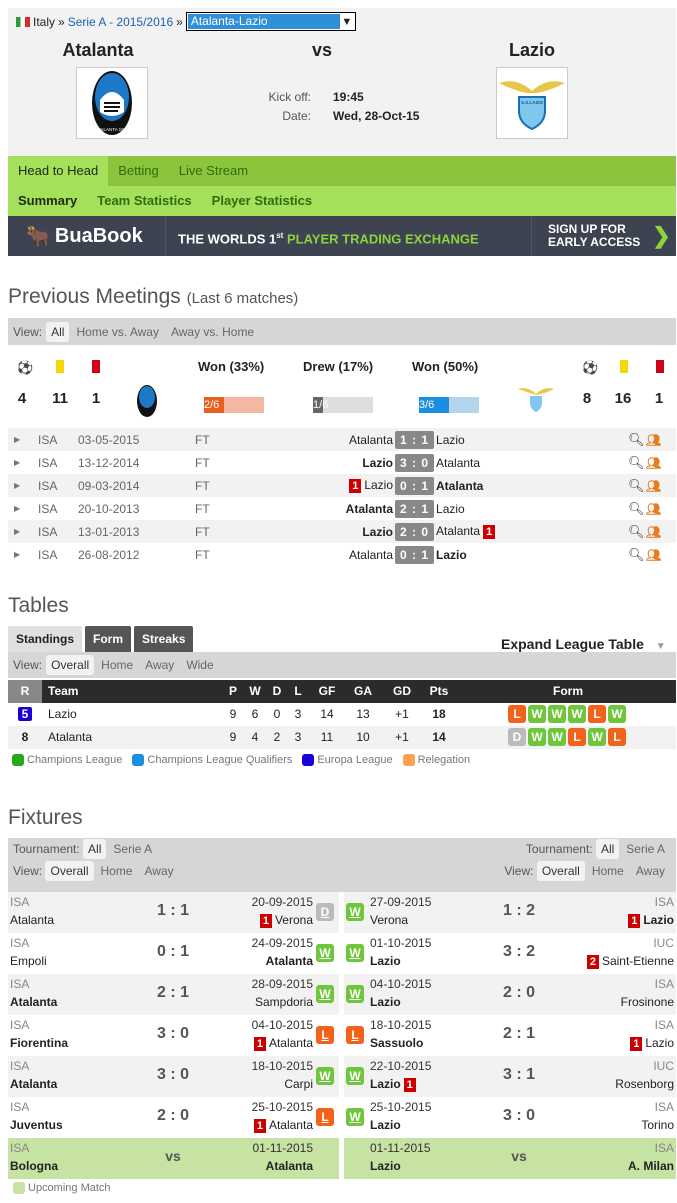 The height and width of the screenshot is (1203, 677). What do you see at coordinates (45, 639) in the screenshot?
I see `tab-standings: Standings` at bounding box center [45, 639].